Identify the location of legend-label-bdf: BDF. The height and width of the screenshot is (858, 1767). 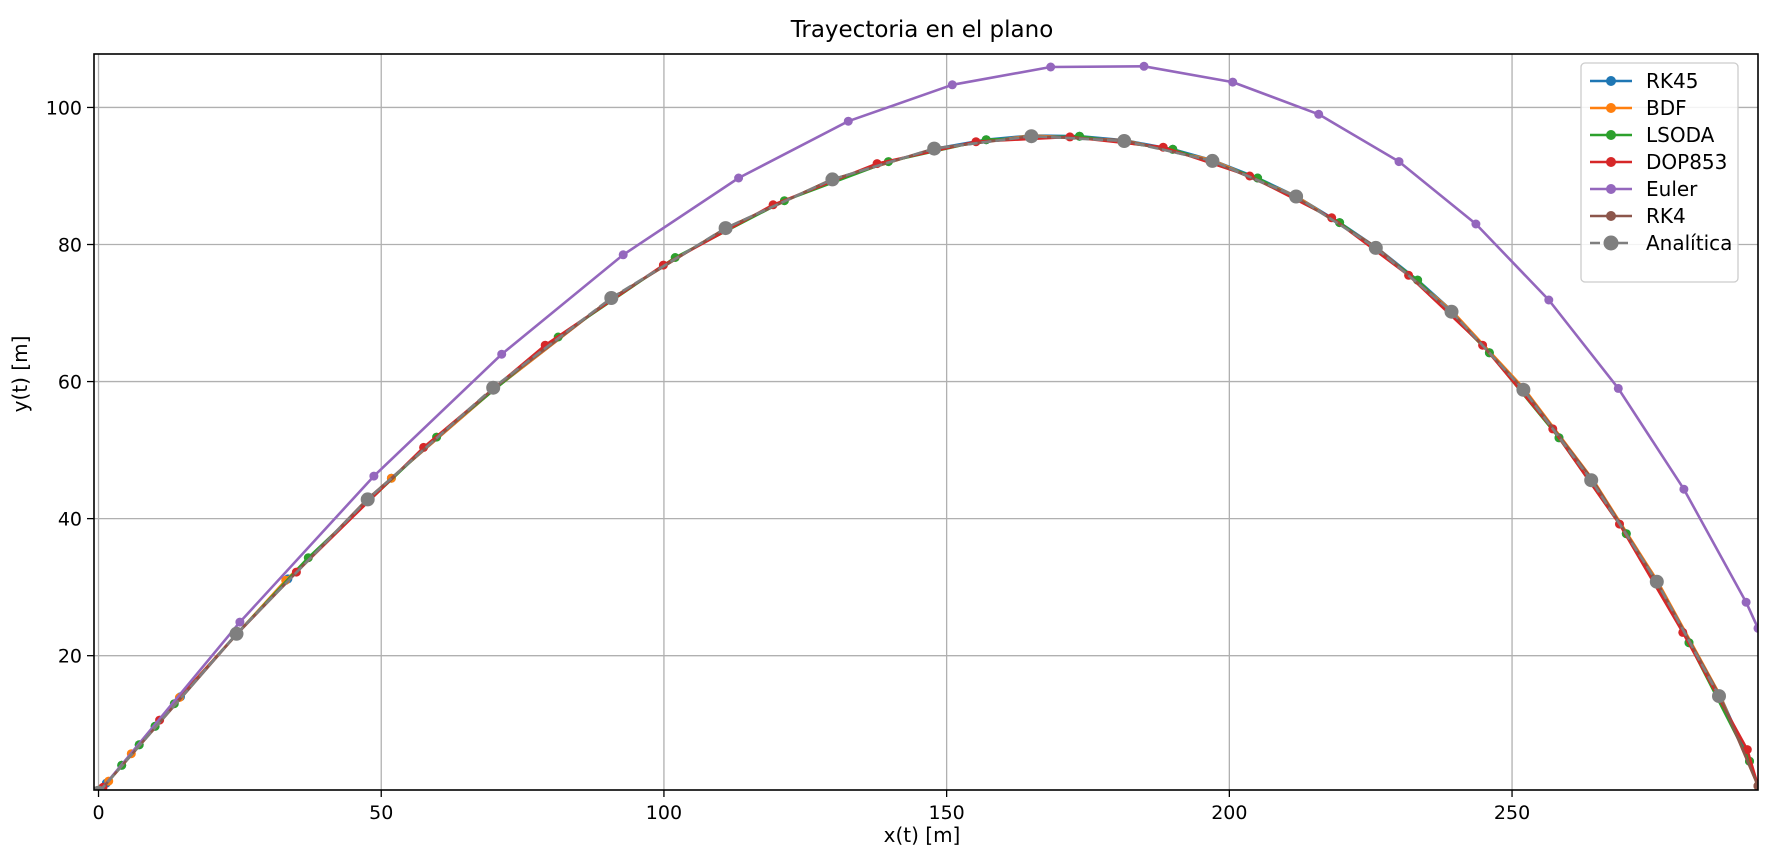
(1666, 108).